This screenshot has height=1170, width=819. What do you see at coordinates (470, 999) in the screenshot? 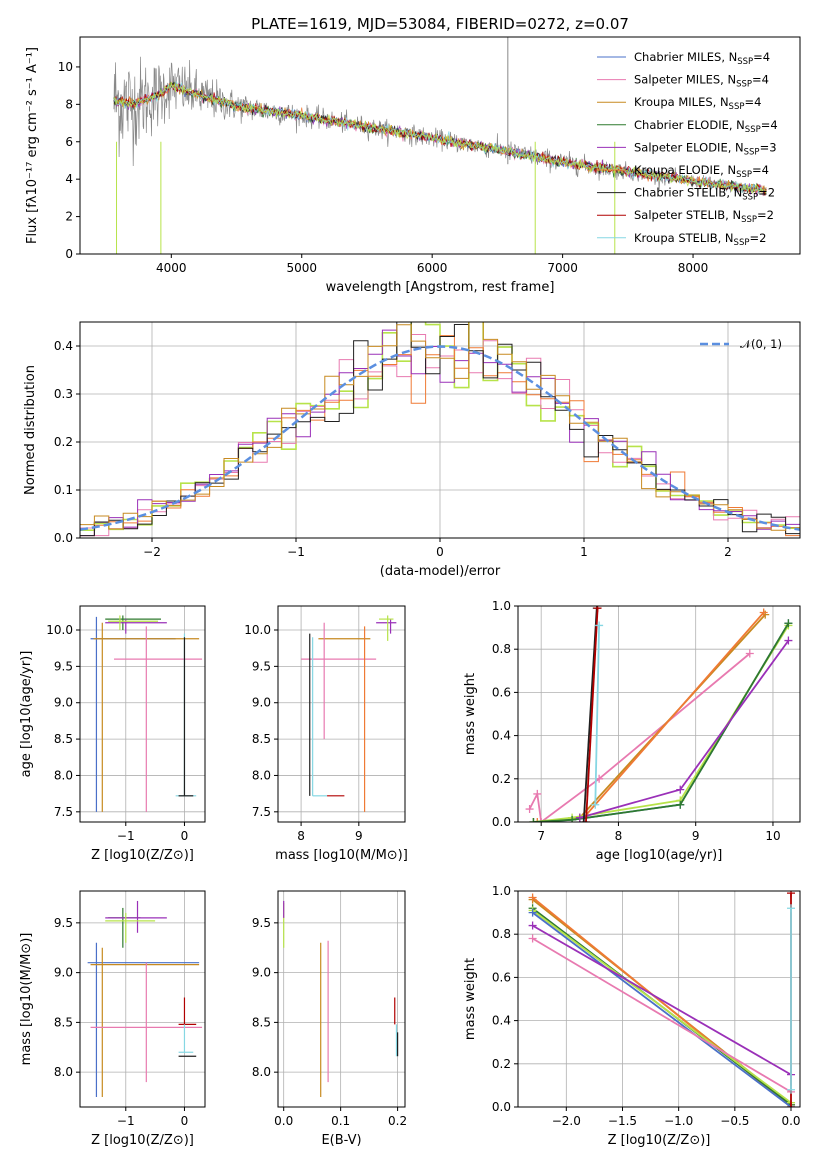
I see `weight_Z-ylabel: mass weight` at bounding box center [470, 999].